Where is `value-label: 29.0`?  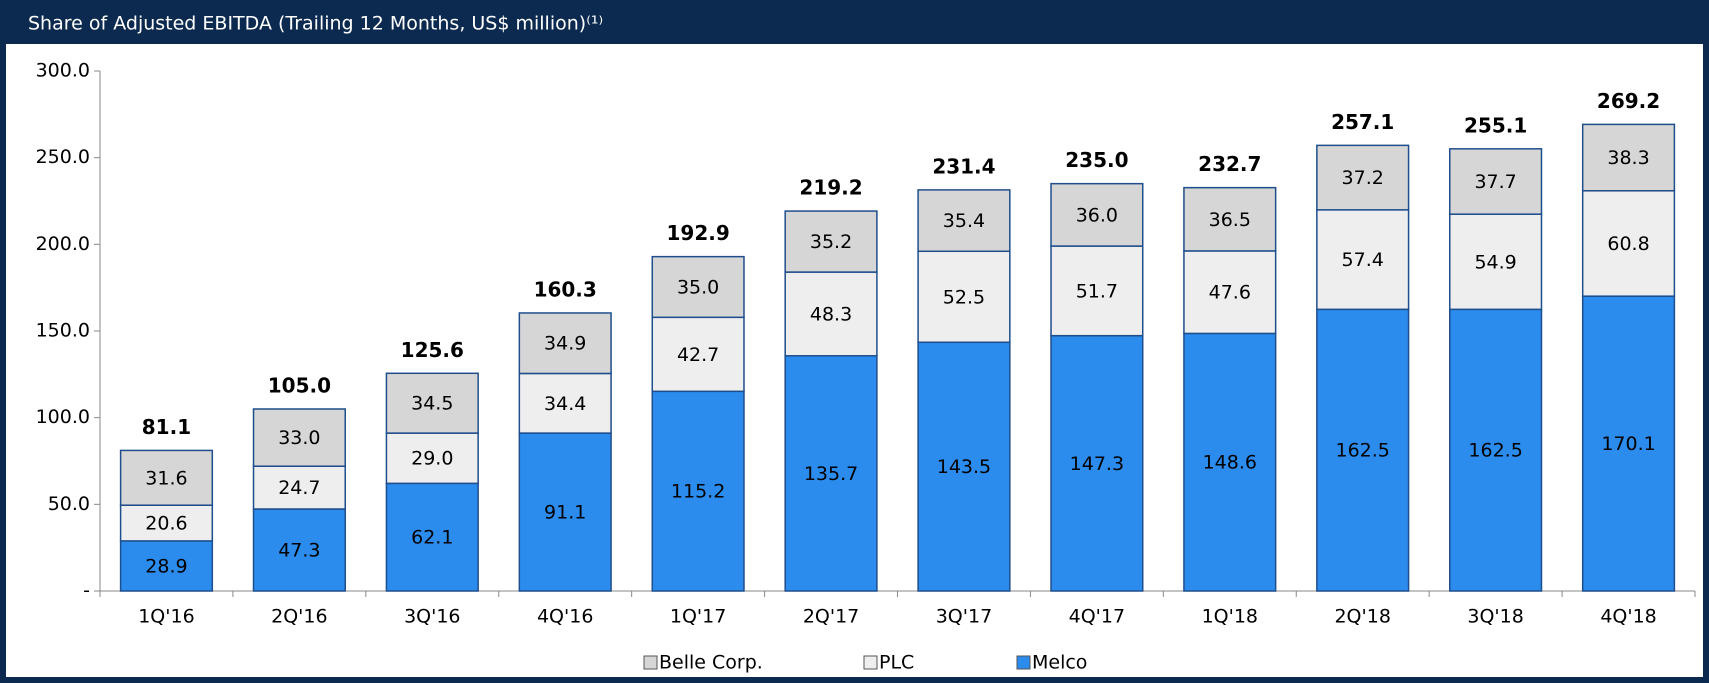 value-label: 29.0 is located at coordinates (432, 459).